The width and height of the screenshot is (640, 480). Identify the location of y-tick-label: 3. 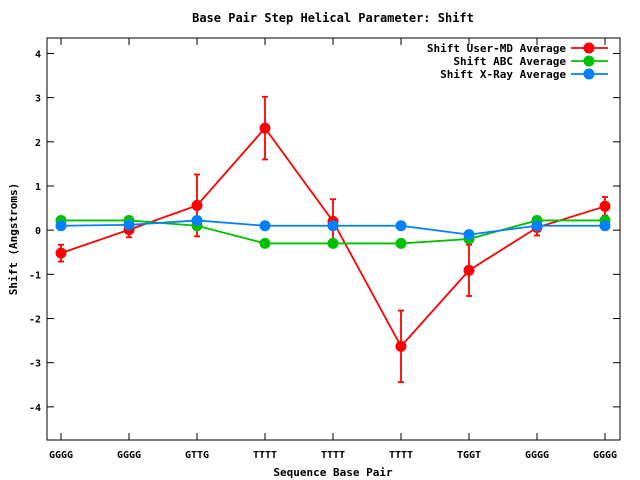
(38, 99).